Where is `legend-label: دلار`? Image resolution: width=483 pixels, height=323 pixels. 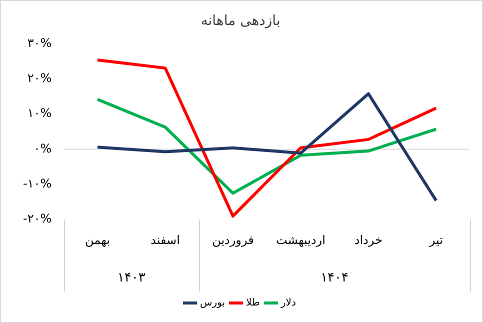
legend-label: دلار is located at coordinates (288, 303).